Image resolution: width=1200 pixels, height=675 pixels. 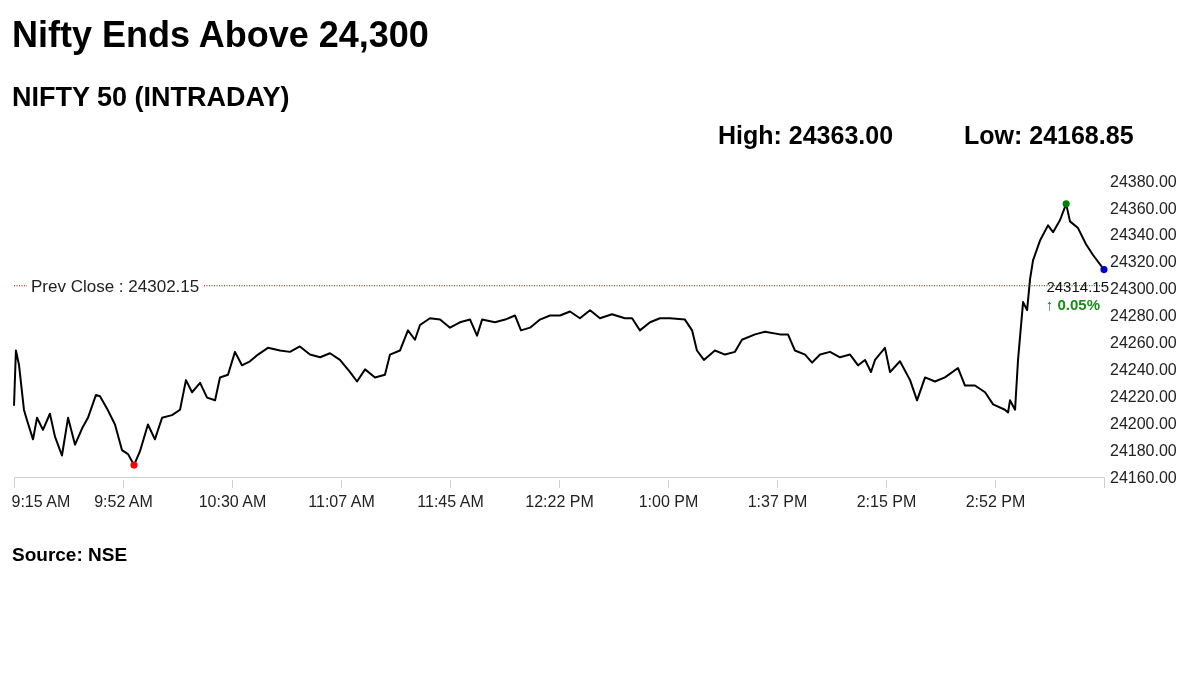 I want to click on y-tick-label: 24320.00, so click(x=1143, y=262).